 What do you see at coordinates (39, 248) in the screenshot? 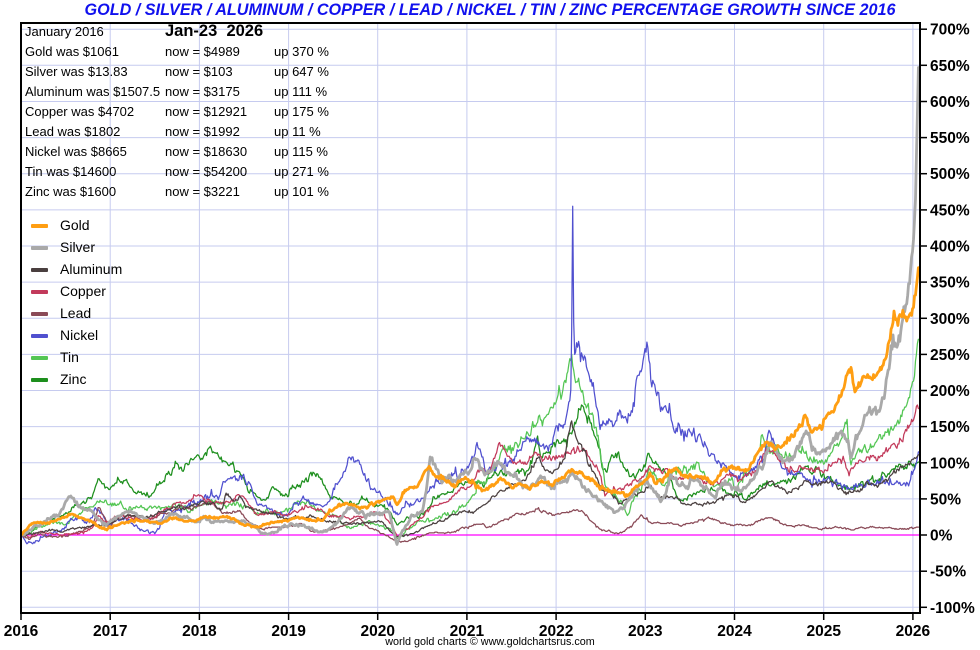
I see `legend-swatch-silver` at bounding box center [39, 248].